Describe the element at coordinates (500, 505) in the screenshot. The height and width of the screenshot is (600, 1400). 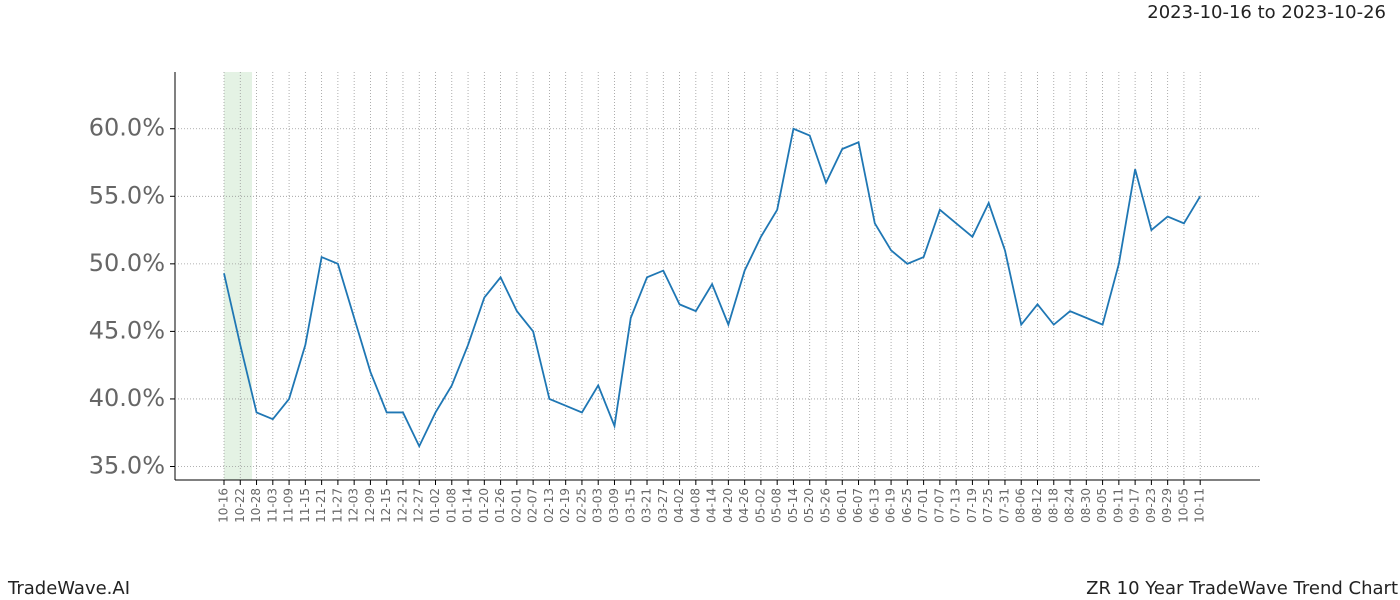
I see `x-tick-label: 01-26` at that location.